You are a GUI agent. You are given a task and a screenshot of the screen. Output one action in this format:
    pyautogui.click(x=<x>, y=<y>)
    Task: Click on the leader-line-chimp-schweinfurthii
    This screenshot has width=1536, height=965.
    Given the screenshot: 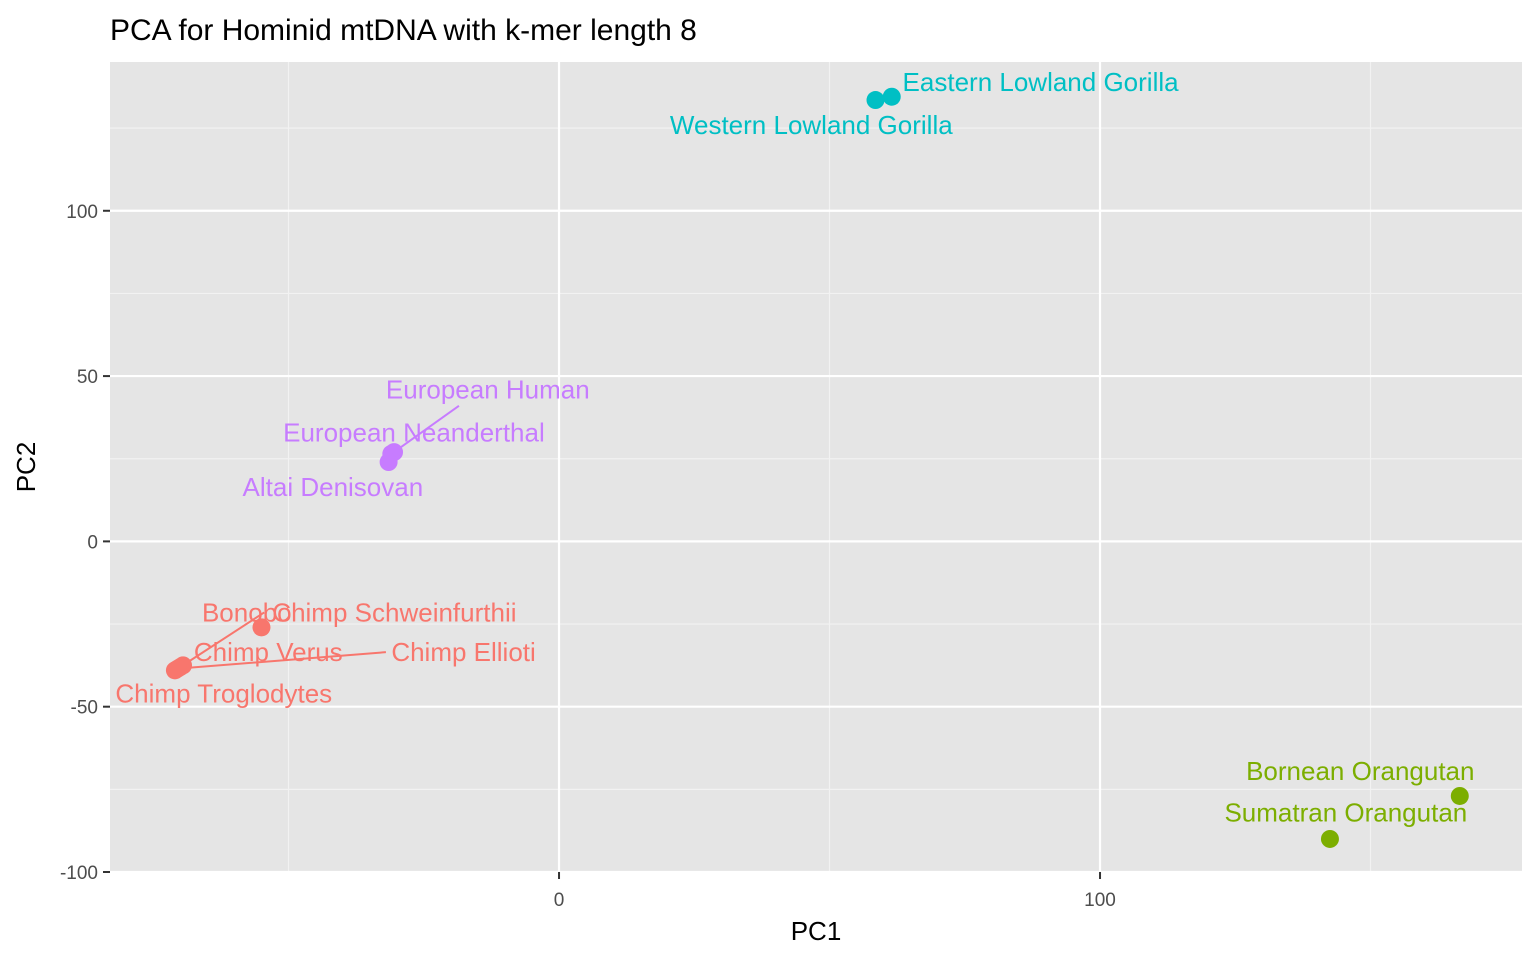 What is the action you would take?
    pyautogui.click(x=222, y=639)
    